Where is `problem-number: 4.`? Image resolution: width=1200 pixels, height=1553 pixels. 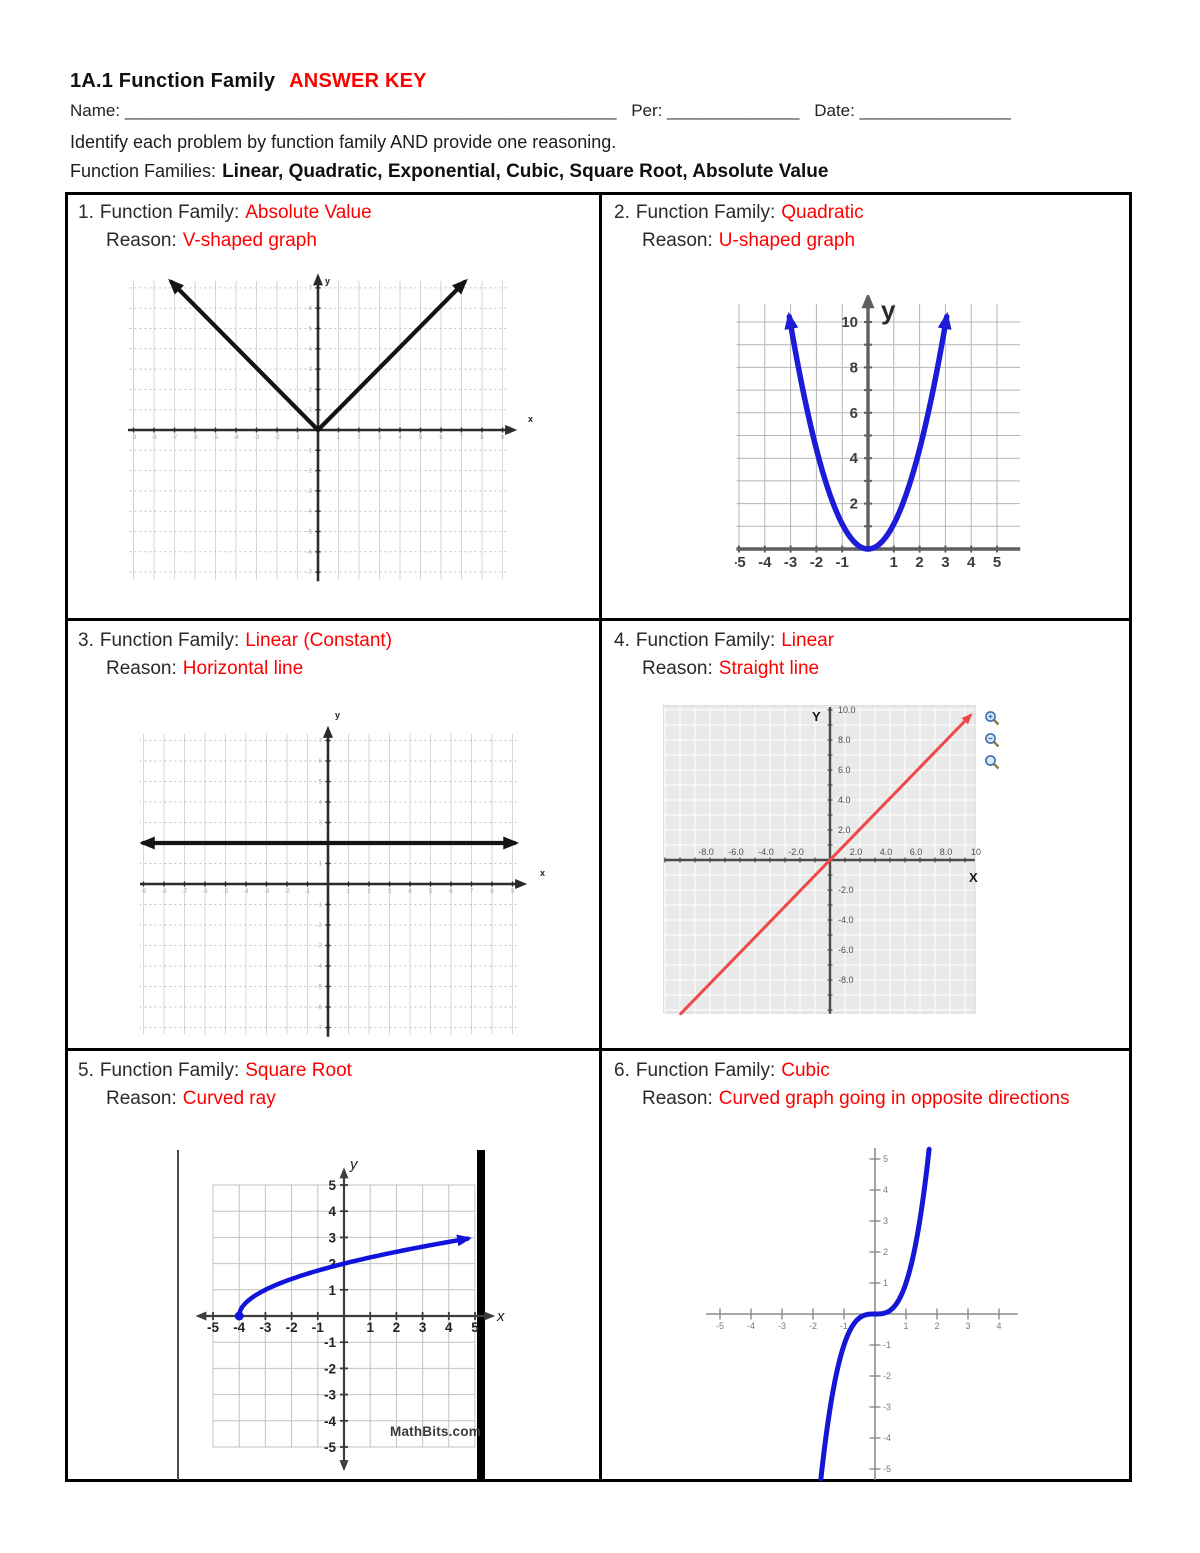
problem-number: 4. is located at coordinates (622, 640).